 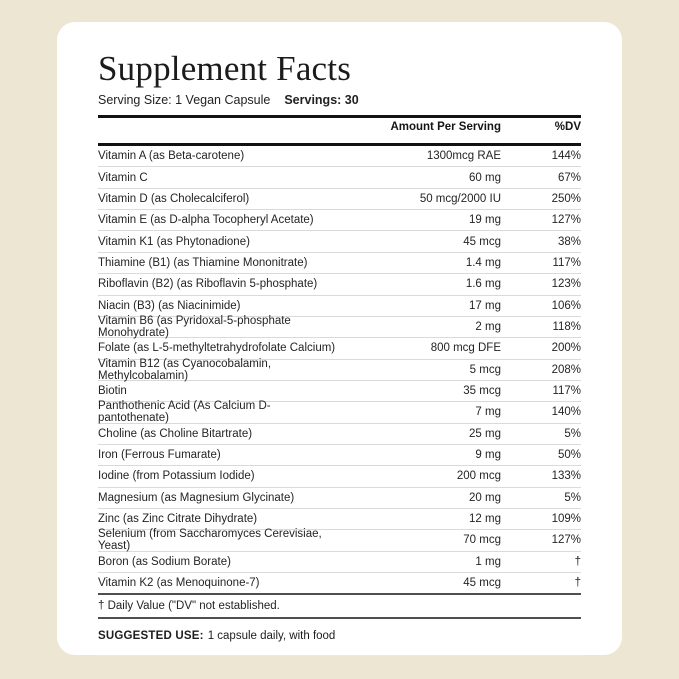 I want to click on nutrient-dv: 133%, so click(x=566, y=476).